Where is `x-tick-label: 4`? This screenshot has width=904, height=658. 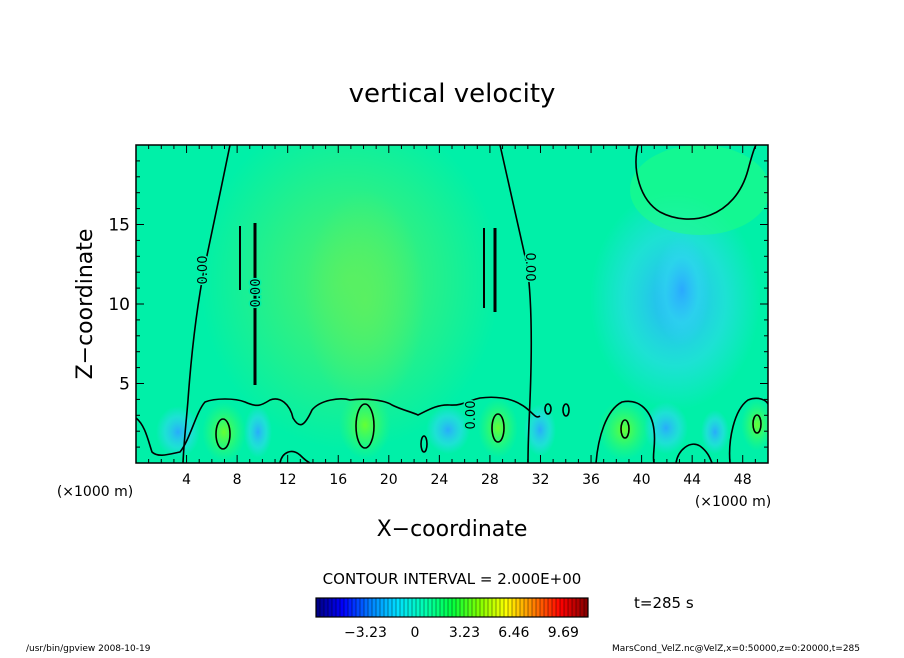
x-tick-label: 4 is located at coordinates (186, 480).